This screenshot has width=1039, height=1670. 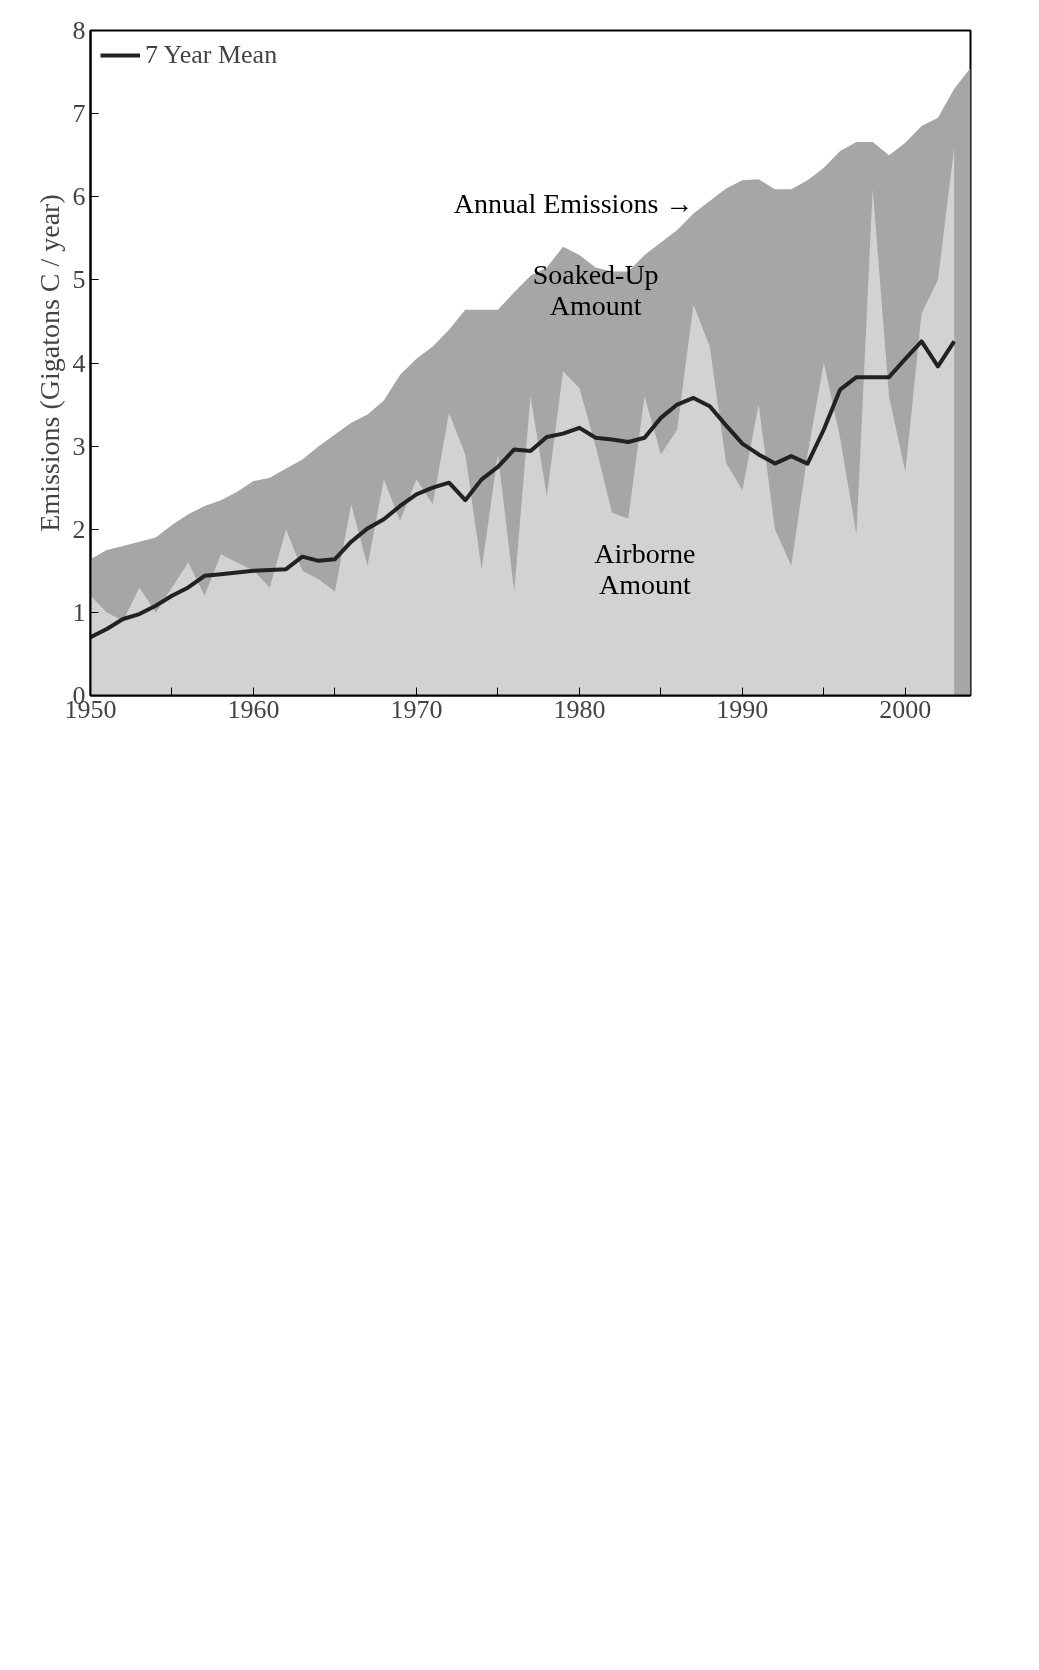 What do you see at coordinates (579, 709) in the screenshot?
I see `x-tick-label: 1980` at bounding box center [579, 709].